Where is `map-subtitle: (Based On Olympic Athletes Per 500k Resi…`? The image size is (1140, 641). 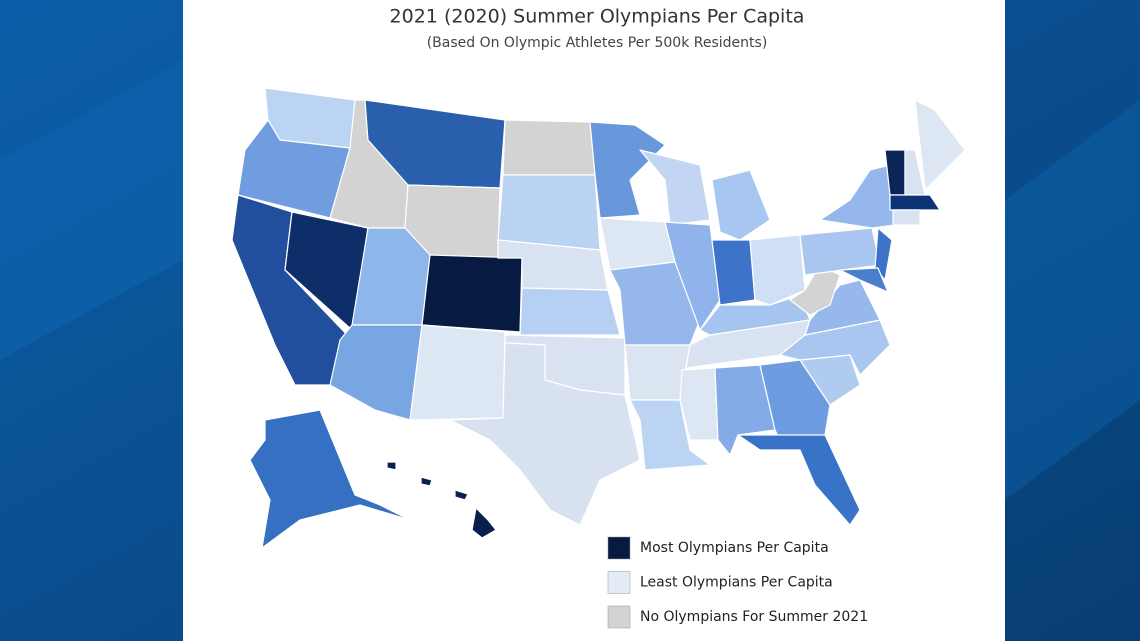 map-subtitle: (Based On Olympic Athletes Per 500k Resi… is located at coordinates (597, 43).